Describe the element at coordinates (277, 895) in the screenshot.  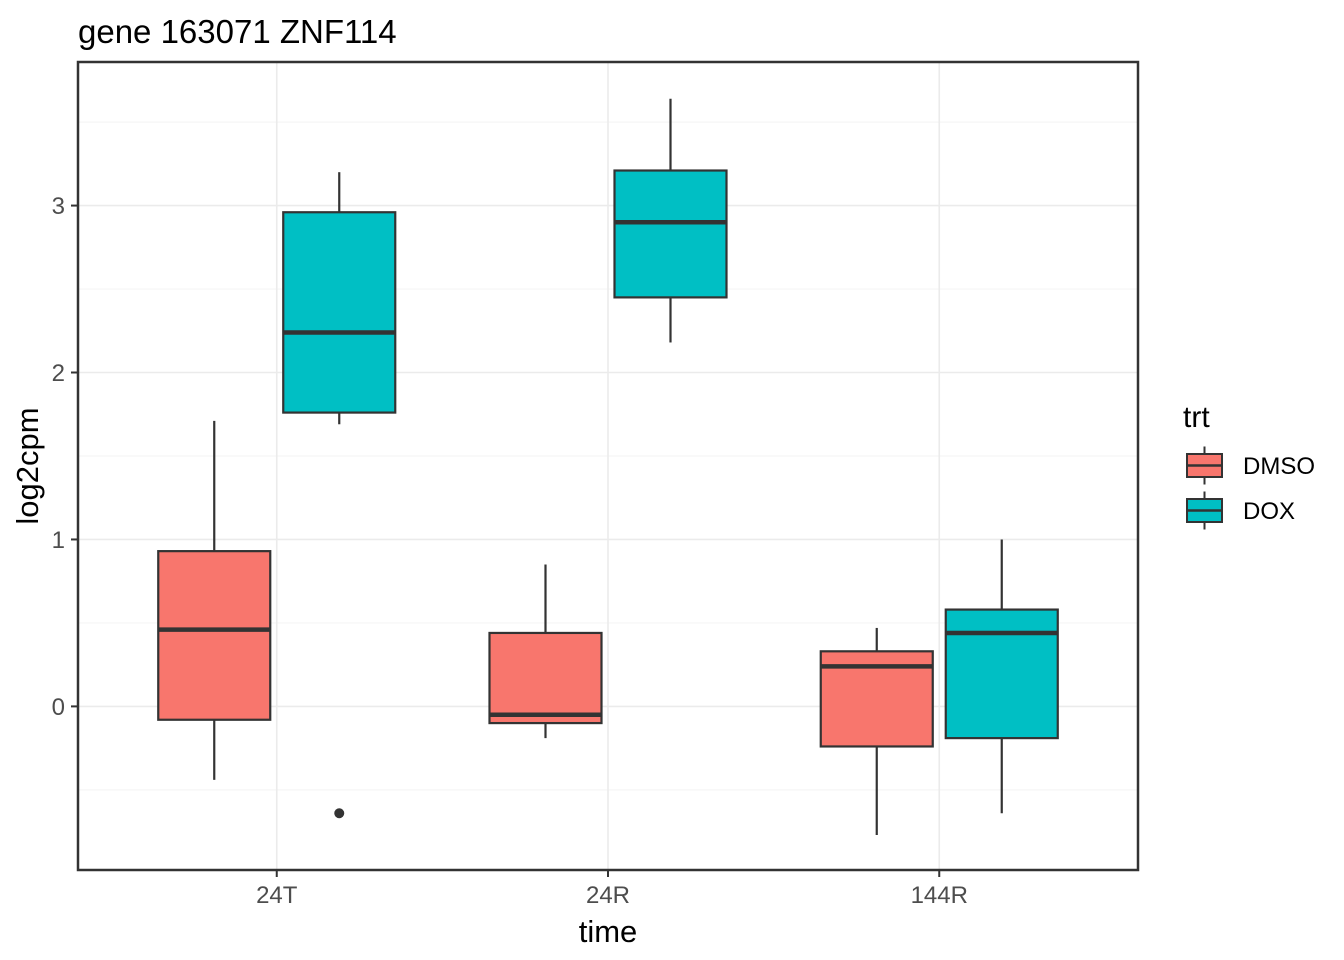
I see `x-tick-label: 24T` at that location.